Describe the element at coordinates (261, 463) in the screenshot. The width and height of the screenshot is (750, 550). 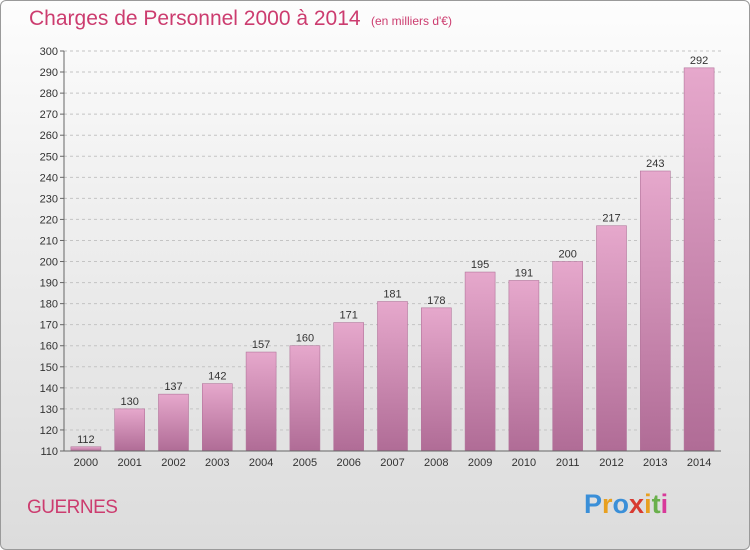
I see `x-tick-label: 2004` at that location.